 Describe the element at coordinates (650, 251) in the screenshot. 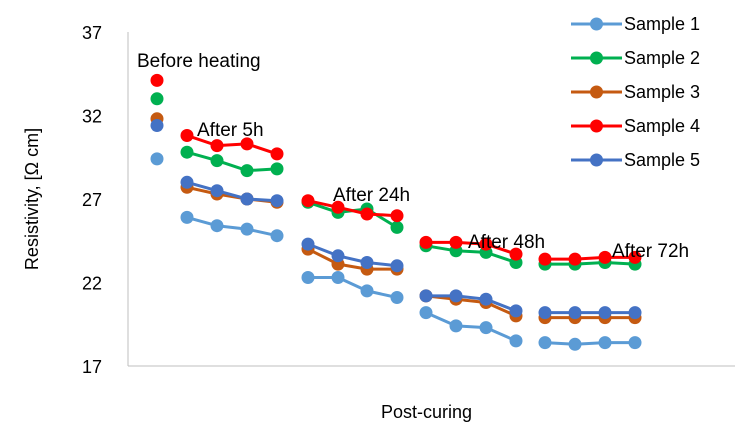

I see `group-label: After 72h` at that location.